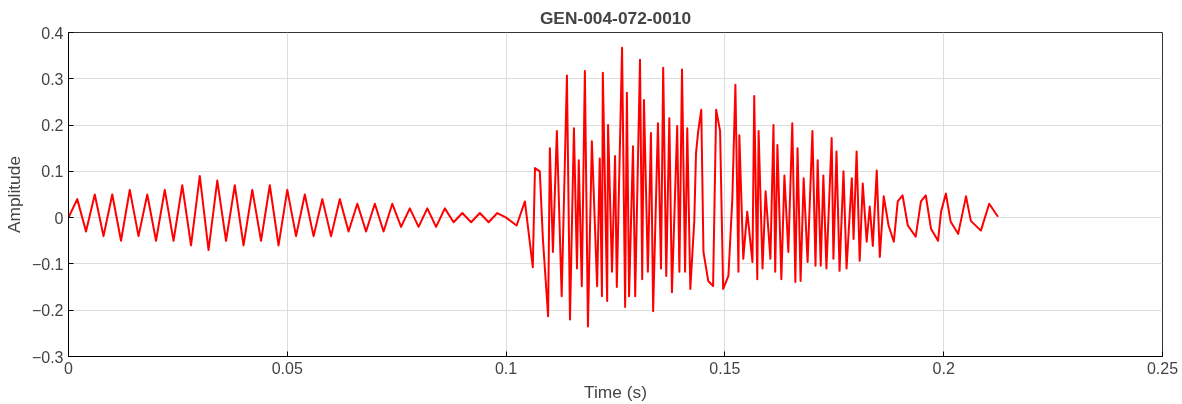 The width and height of the screenshot is (1182, 404). Describe the element at coordinates (615, 391) in the screenshot. I see `x-axis-title: Time (s)` at that location.